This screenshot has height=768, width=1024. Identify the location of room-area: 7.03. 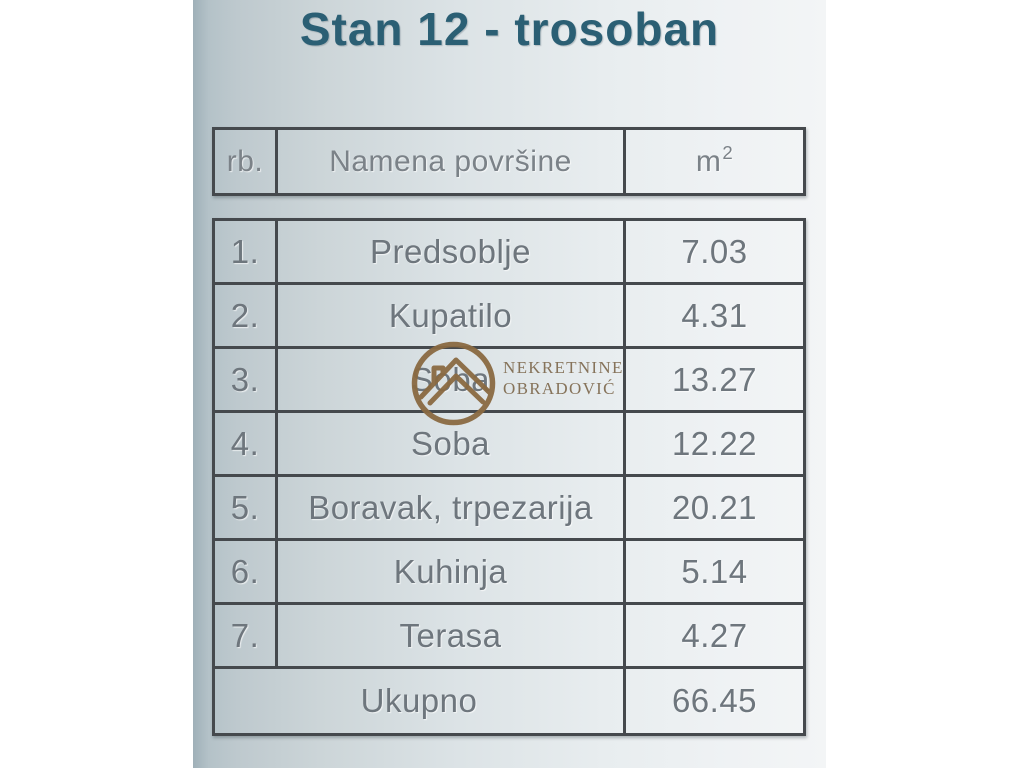
(714, 251).